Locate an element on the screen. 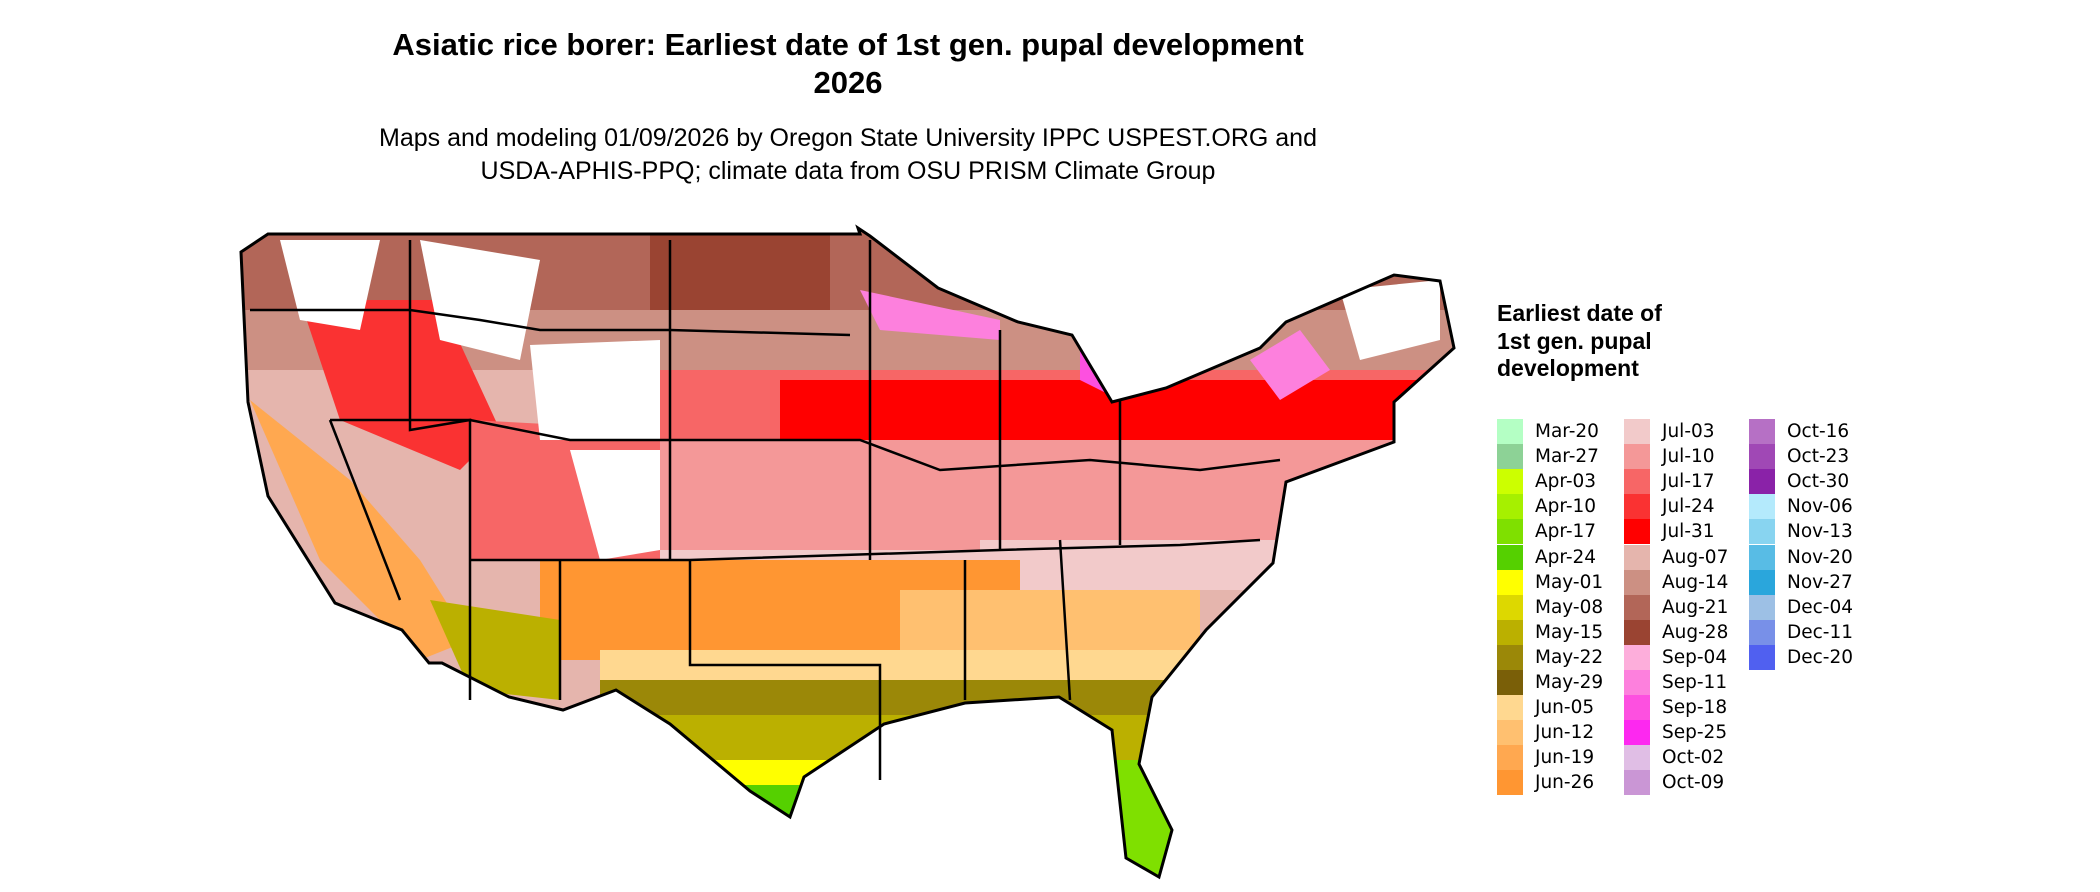 The image size is (2100, 892). legend-item: Jul-17 is located at coordinates (1669, 482).